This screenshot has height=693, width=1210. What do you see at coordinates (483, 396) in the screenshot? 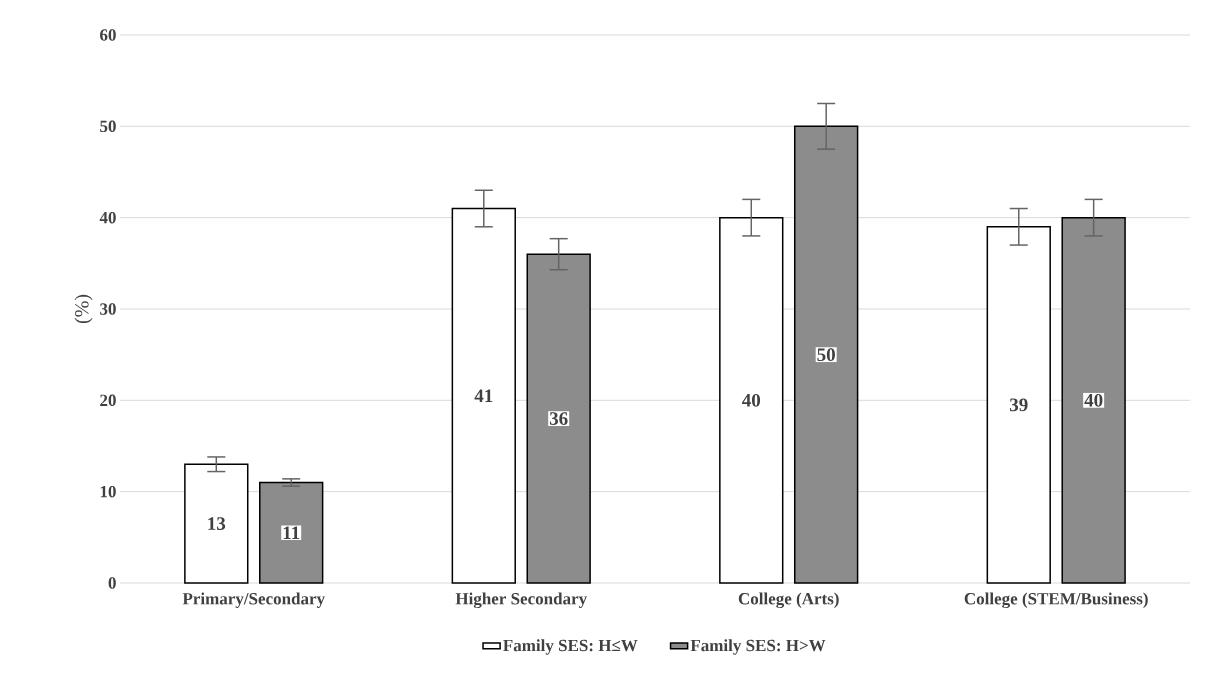
I see `data-label: 41` at bounding box center [483, 396].